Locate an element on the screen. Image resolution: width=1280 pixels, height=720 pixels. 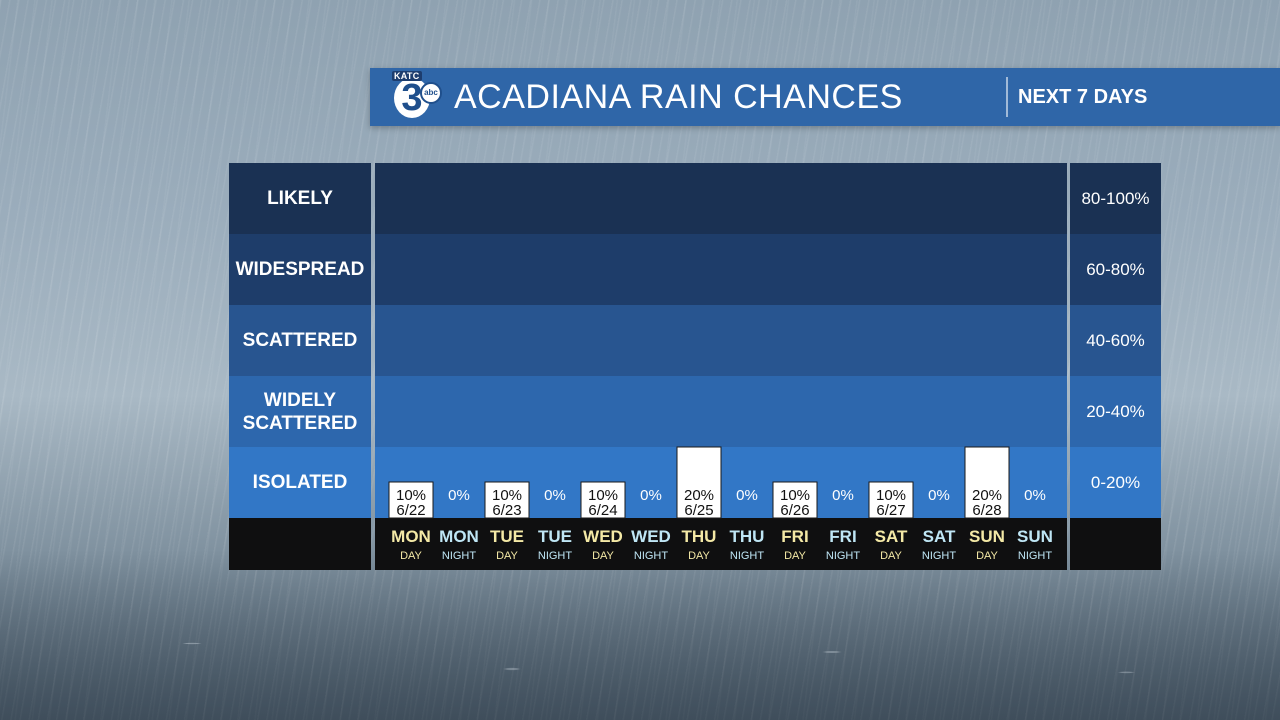
bar-sat-day is located at coordinates (891, 500).